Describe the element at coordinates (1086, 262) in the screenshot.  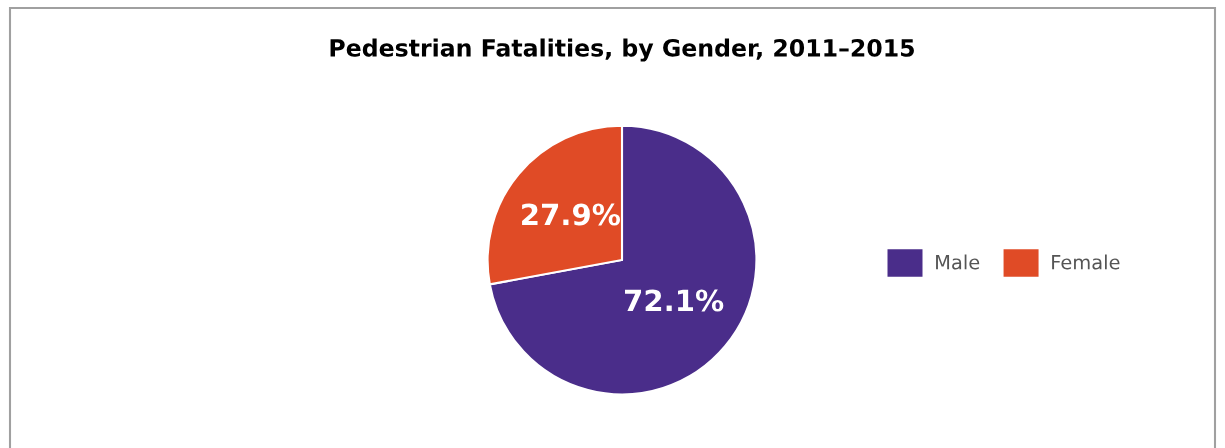
I see `legend-label: Female` at that location.